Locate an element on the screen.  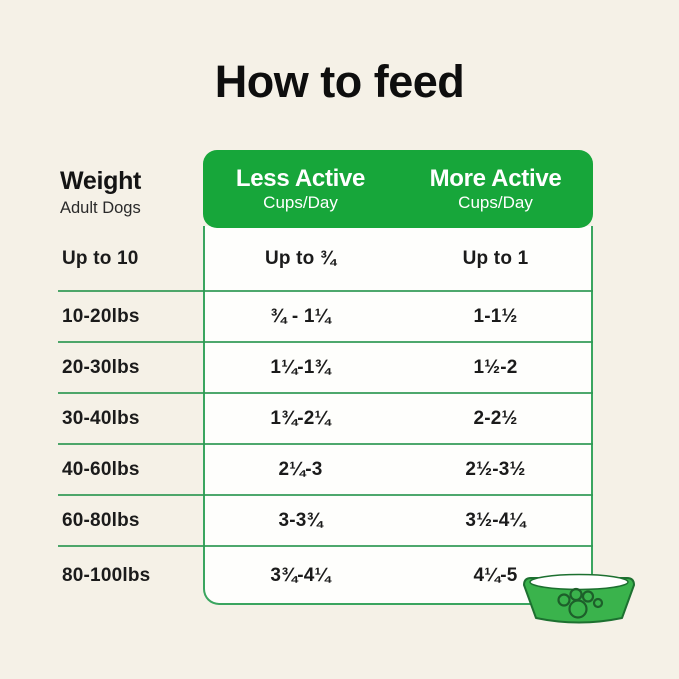
more-active-value: 1½-2 is located at coordinates (495, 367).